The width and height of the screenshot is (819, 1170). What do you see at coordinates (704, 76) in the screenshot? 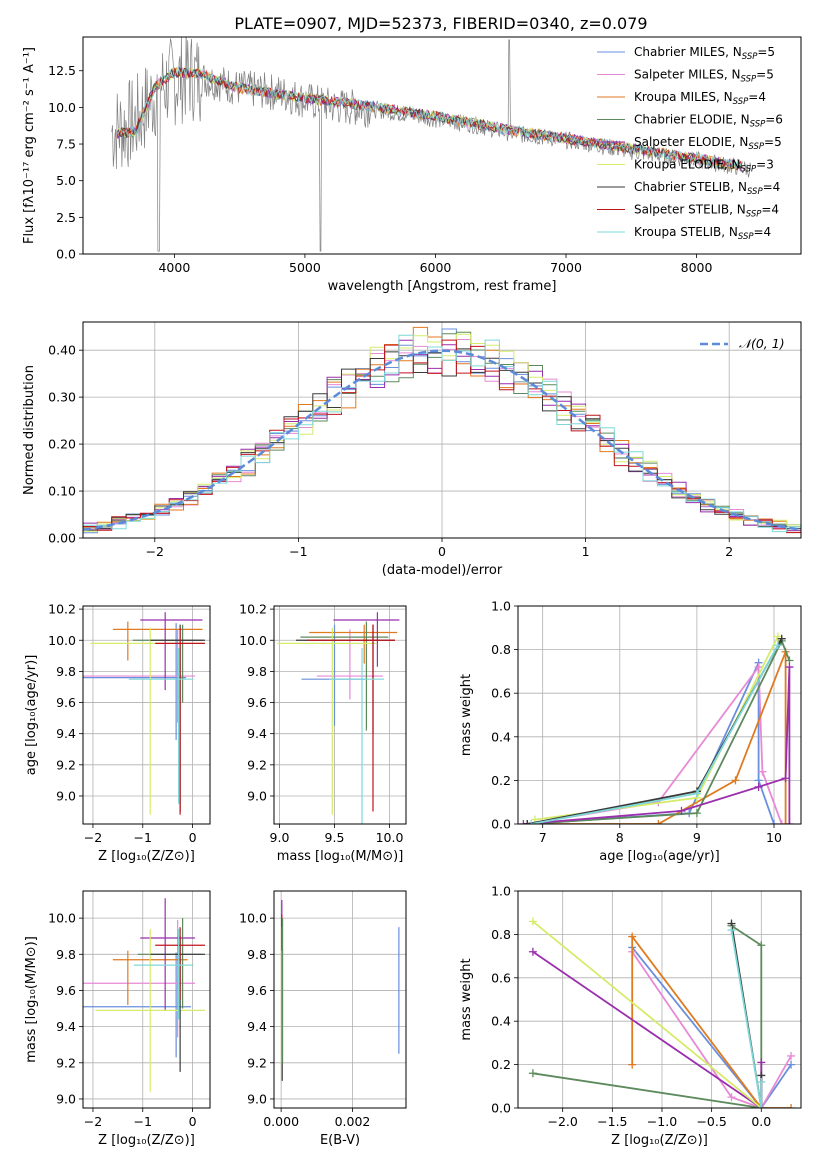
I see `legend-entry: Salpeter MILES, NSSP=5` at bounding box center [704, 76].